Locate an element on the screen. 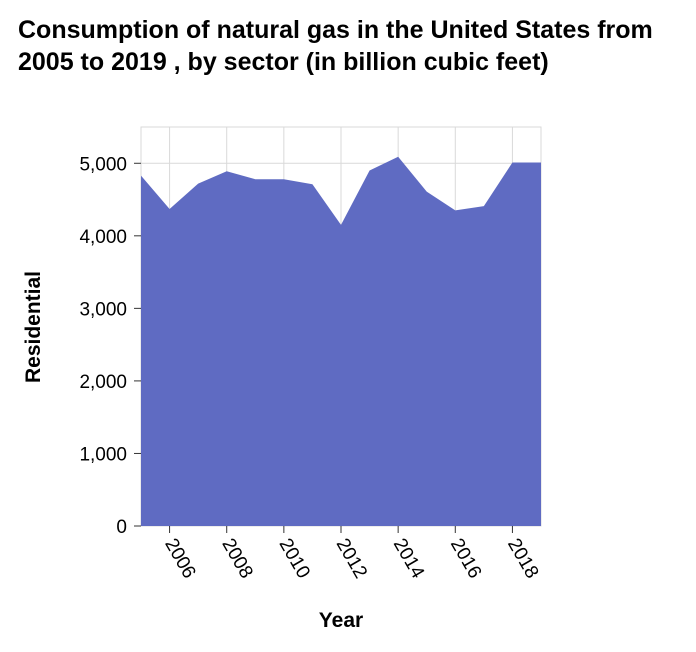  y-tick-label: 0 is located at coordinates (121, 527).